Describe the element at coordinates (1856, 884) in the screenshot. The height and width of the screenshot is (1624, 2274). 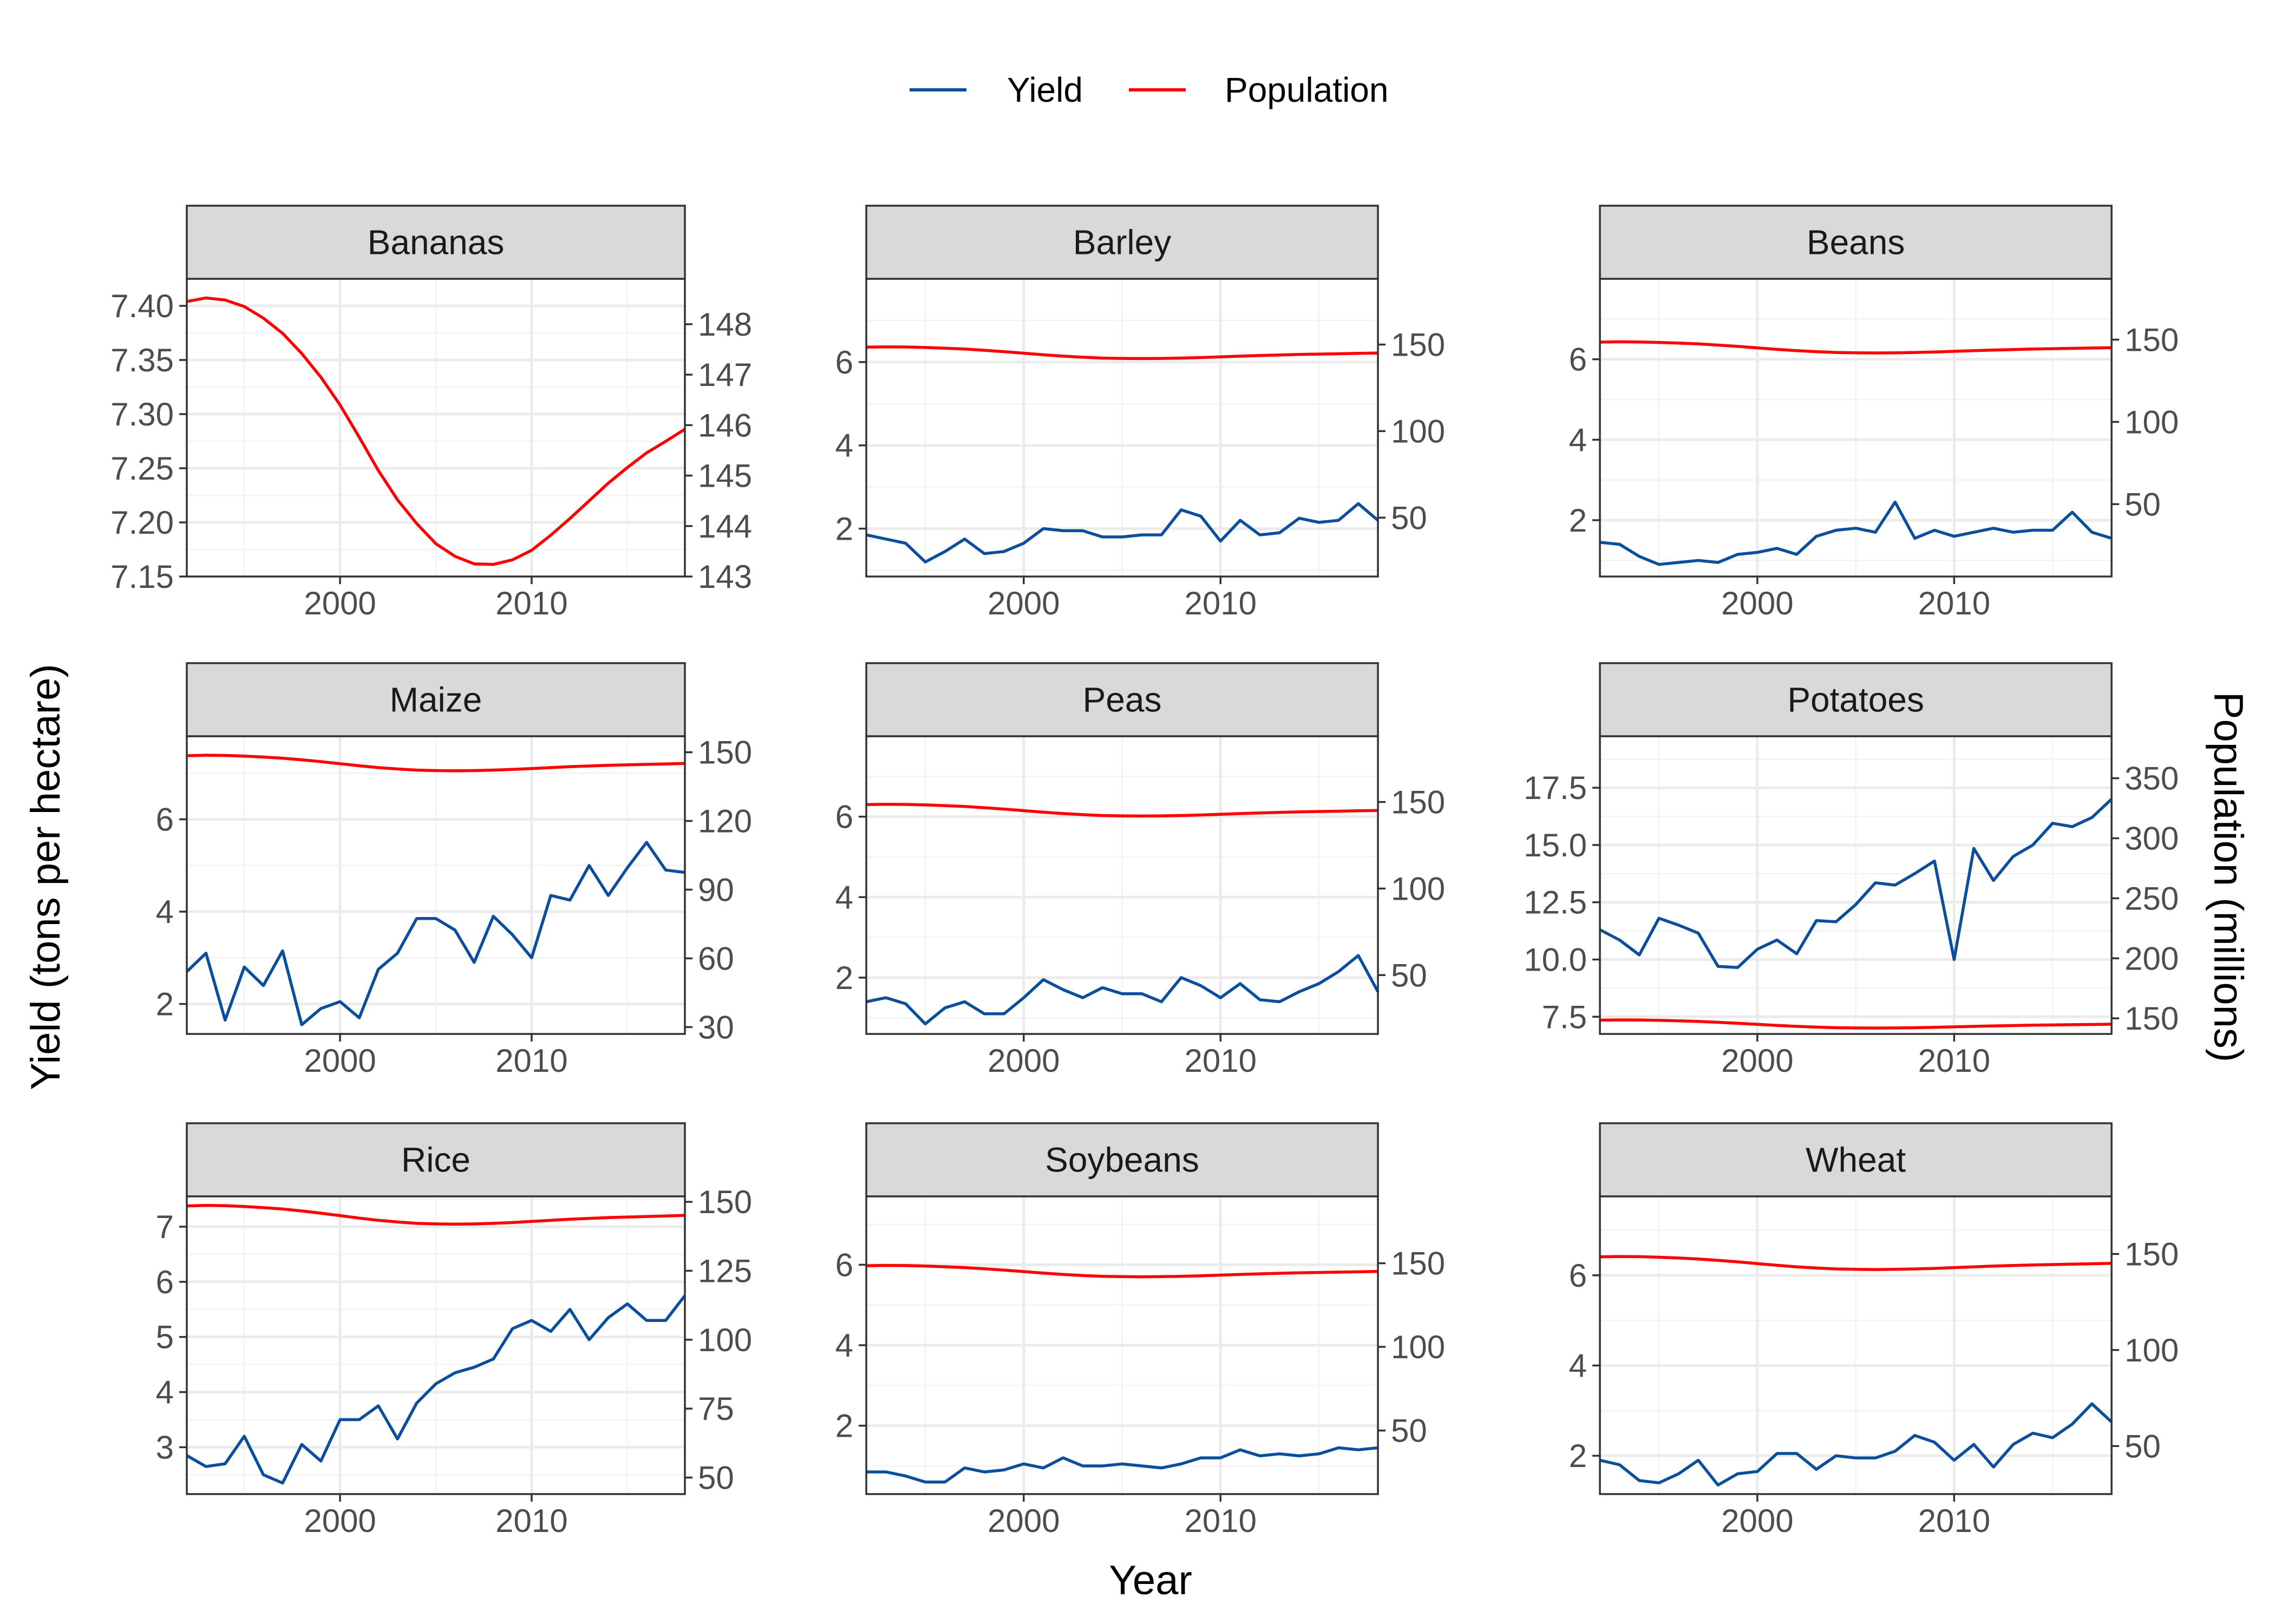
I see `series-line-yield-potatoes` at that location.